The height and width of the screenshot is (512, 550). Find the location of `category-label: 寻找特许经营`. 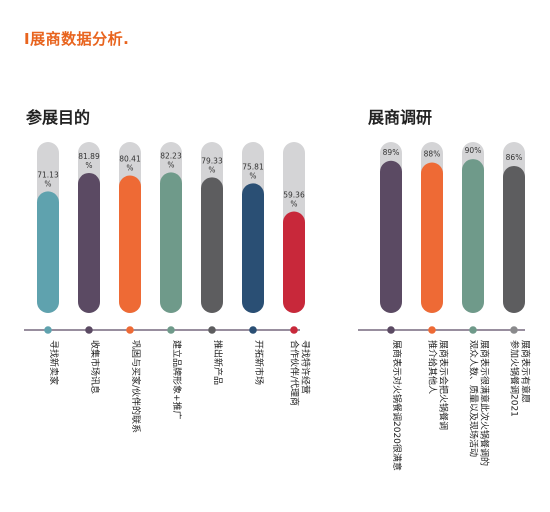

category-label: 寻找特许经营 is located at coordinates (306, 367).